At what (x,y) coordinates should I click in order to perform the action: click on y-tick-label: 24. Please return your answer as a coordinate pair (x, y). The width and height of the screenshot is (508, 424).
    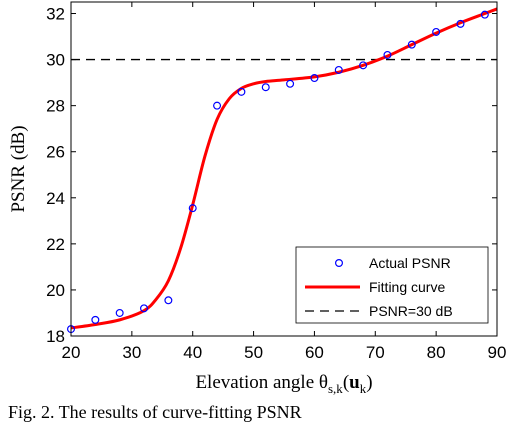
    Looking at the image, I should click on (55, 198).